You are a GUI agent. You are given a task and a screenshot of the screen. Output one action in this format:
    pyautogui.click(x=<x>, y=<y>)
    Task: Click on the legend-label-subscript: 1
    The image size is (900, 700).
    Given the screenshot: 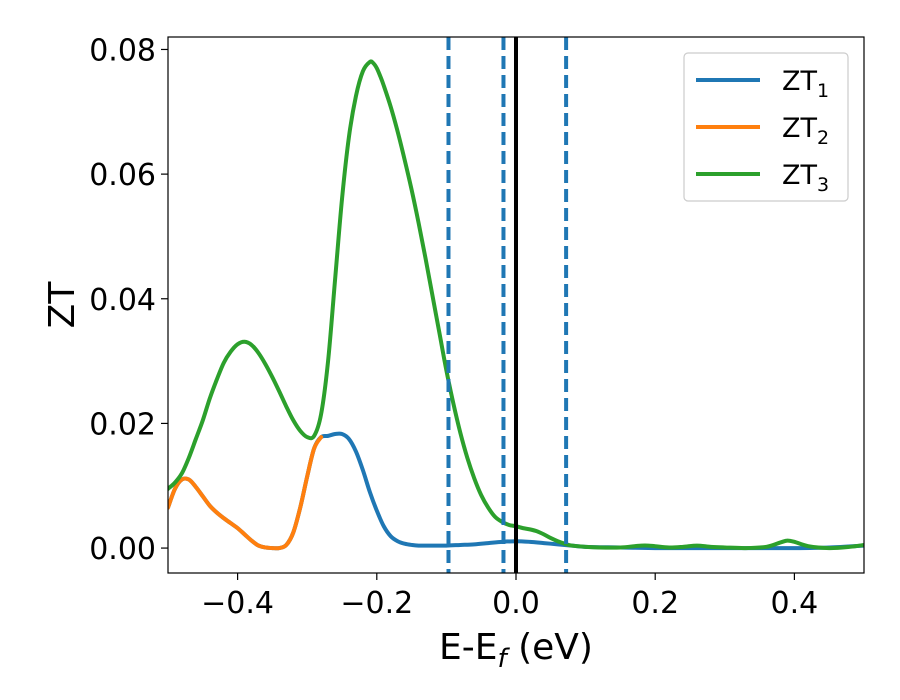 What is the action you would take?
    pyautogui.click(x=823, y=91)
    